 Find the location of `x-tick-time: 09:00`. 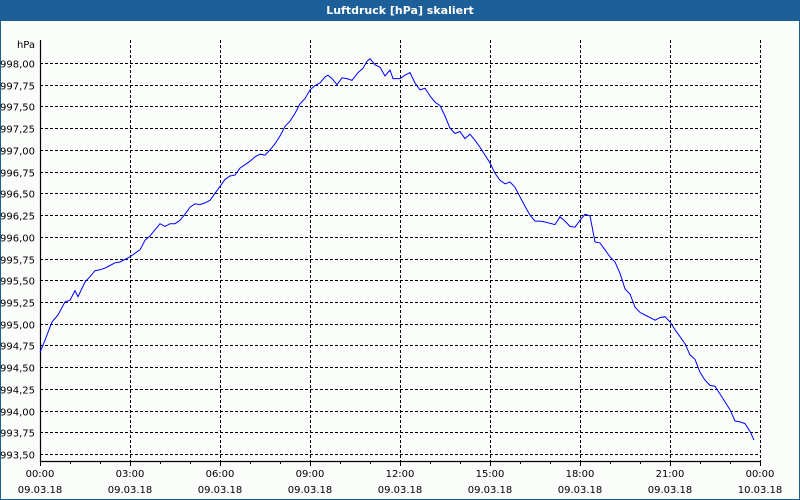

x-tick-time: 09:00 is located at coordinates (310, 474).